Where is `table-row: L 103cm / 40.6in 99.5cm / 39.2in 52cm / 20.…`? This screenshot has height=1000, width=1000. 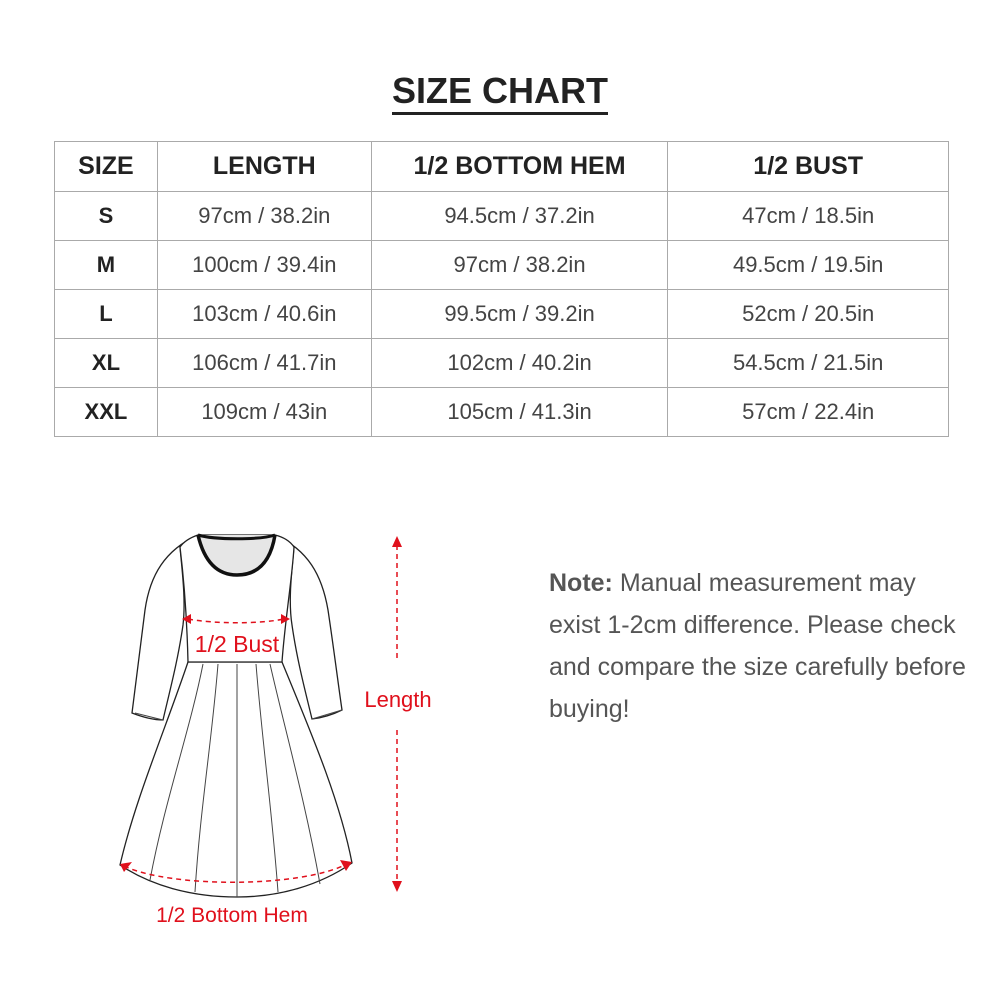 table-row: L 103cm / 40.6in 99.5cm / 39.2in 52cm / 20.… is located at coordinates (501, 314).